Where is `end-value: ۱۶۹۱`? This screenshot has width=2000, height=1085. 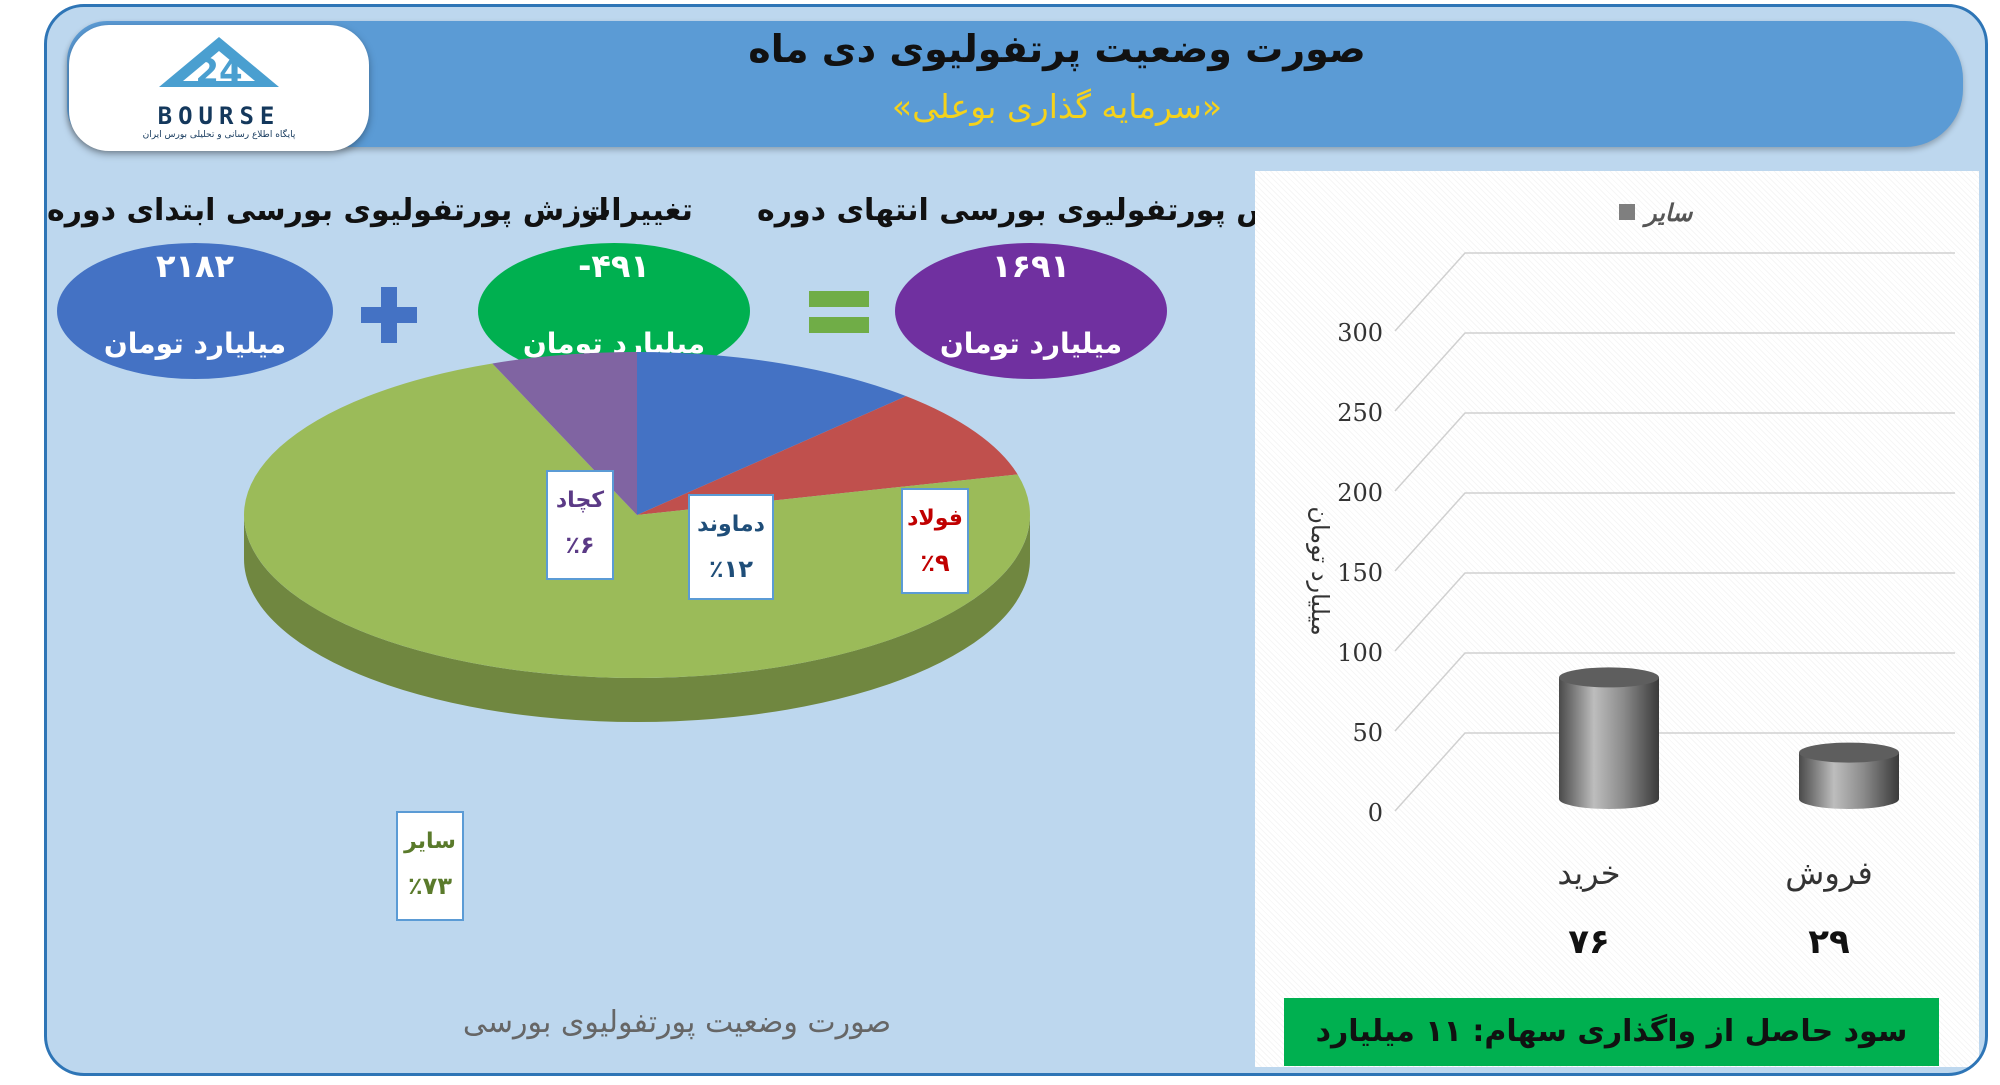 end-value: ۱۶۹۱ is located at coordinates (1031, 266).